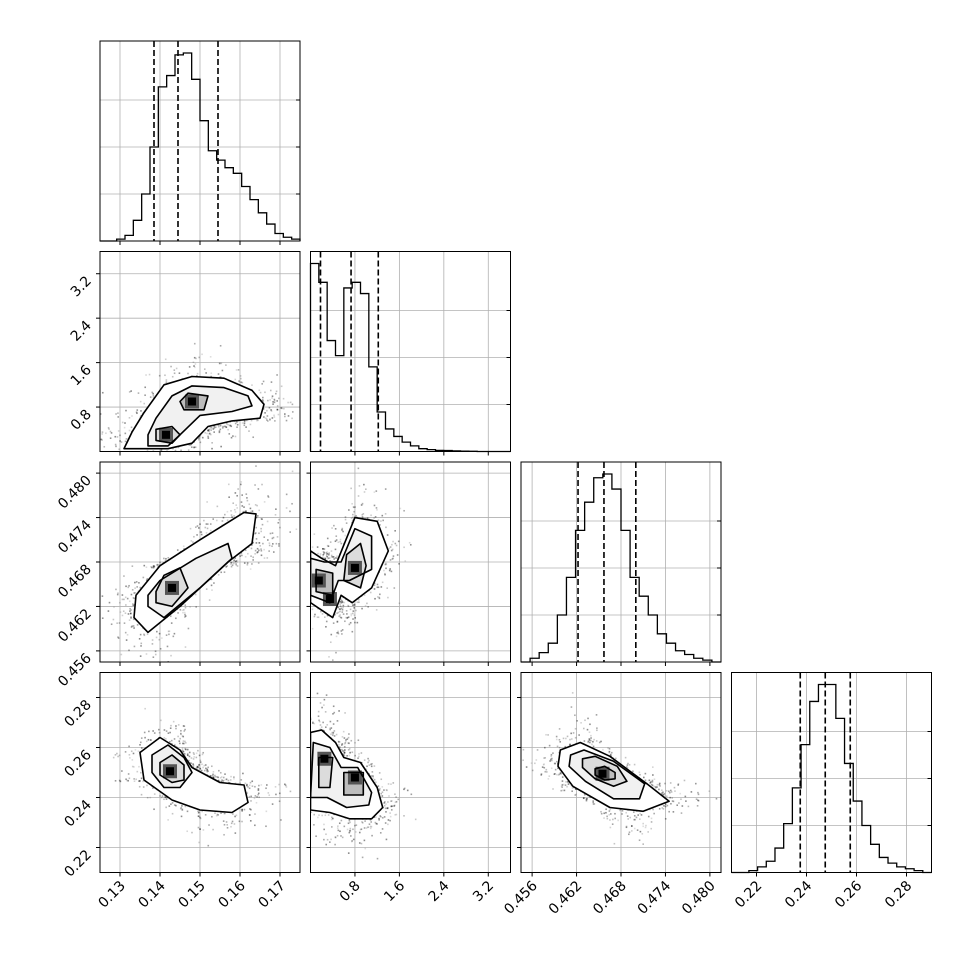 The image size is (970, 970). Describe the element at coordinates (75, 493) in the screenshot. I see `y-tick-label: 0.480` at that location.